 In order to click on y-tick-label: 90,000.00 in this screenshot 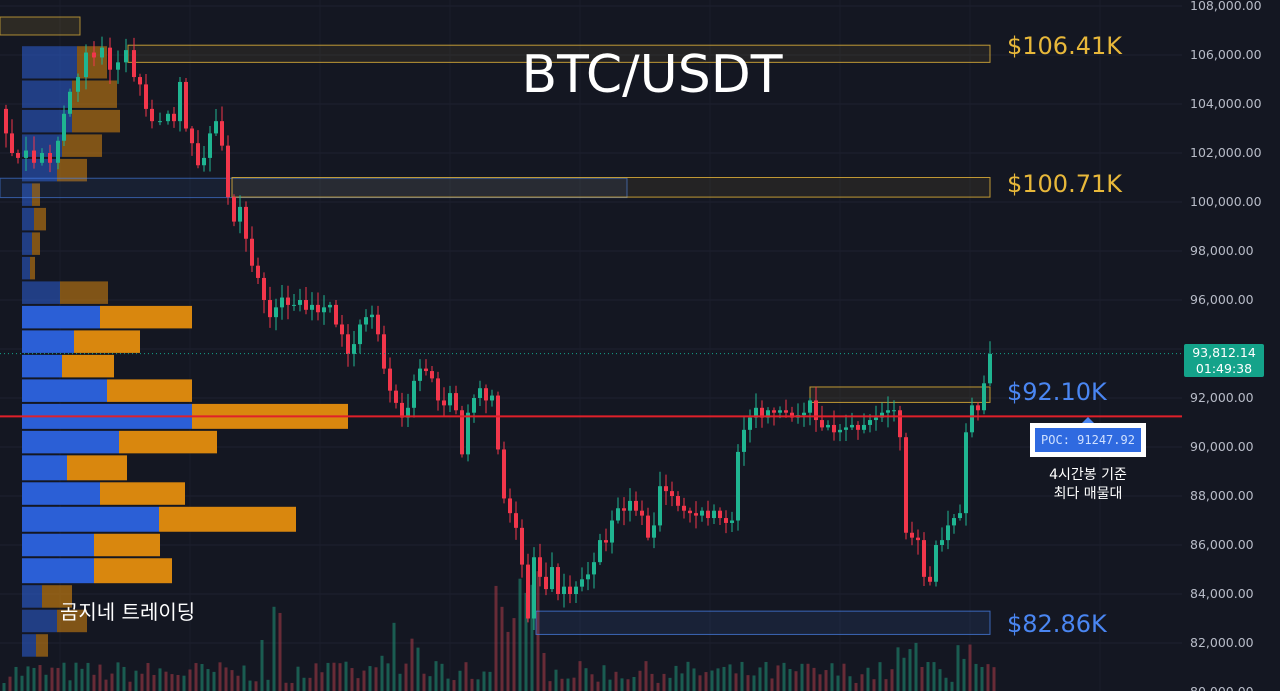, I will do `click(1222, 446)`.